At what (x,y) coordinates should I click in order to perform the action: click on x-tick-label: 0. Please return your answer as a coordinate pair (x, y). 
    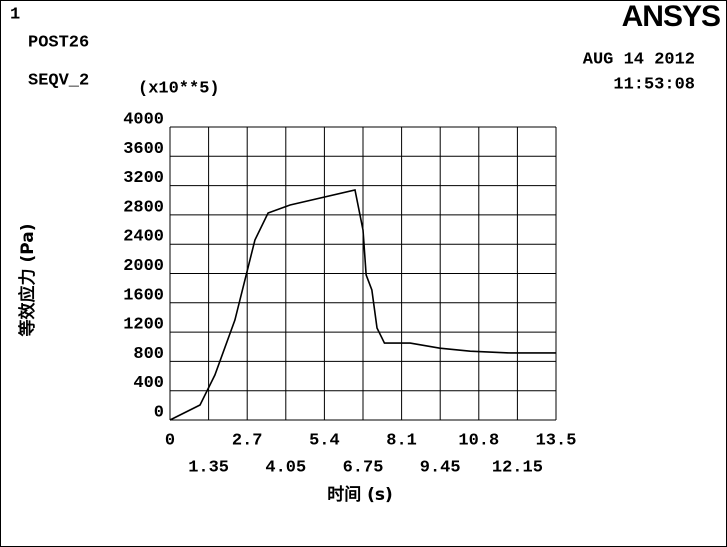
    Looking at the image, I should click on (170, 440).